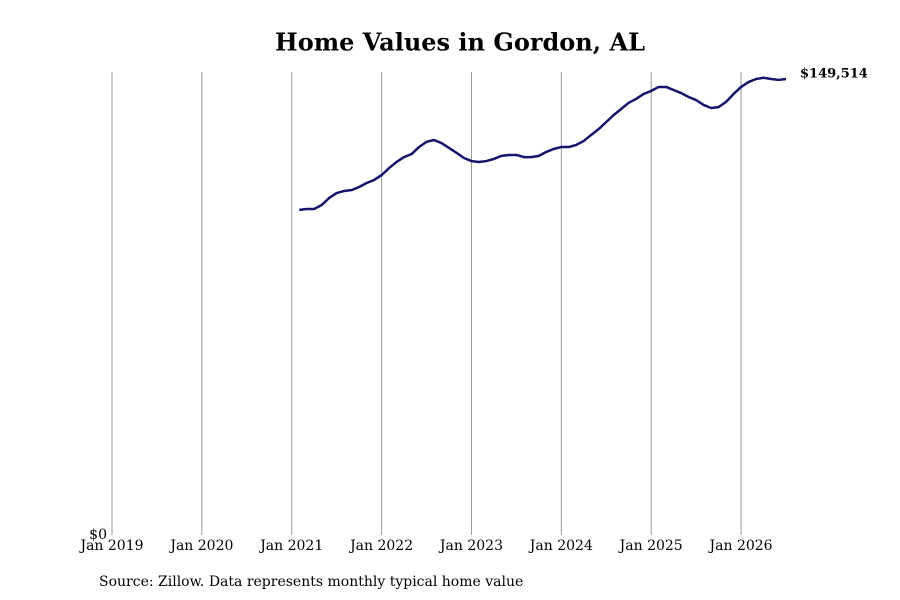 Image resolution: width=900 pixels, height=600 pixels. What do you see at coordinates (110, 546) in the screenshot?
I see `x-tick-label: Jan 2019` at bounding box center [110, 546].